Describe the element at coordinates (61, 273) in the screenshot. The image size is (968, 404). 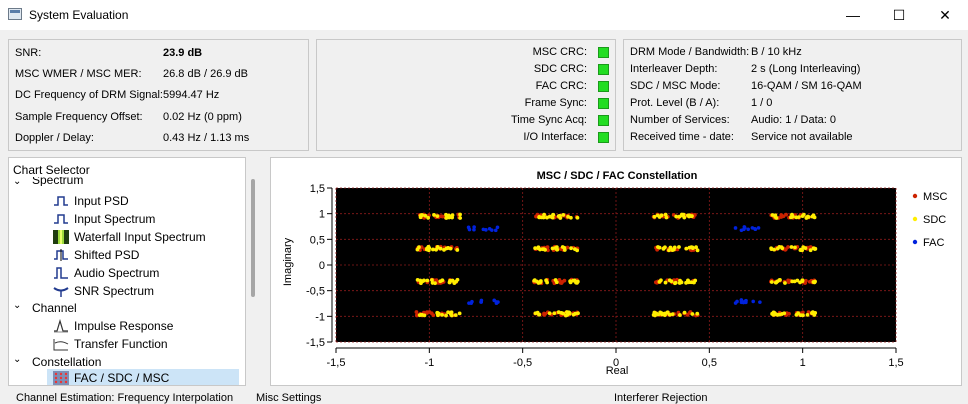
I see `audio-spectrum-icon` at that location.